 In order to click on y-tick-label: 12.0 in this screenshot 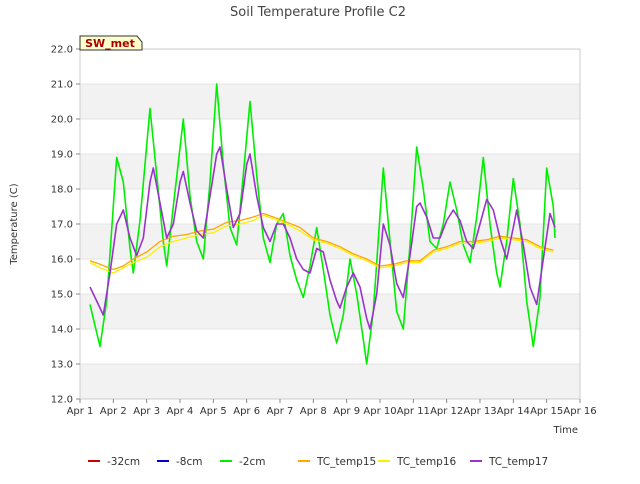, I will do `click(62, 400)`.